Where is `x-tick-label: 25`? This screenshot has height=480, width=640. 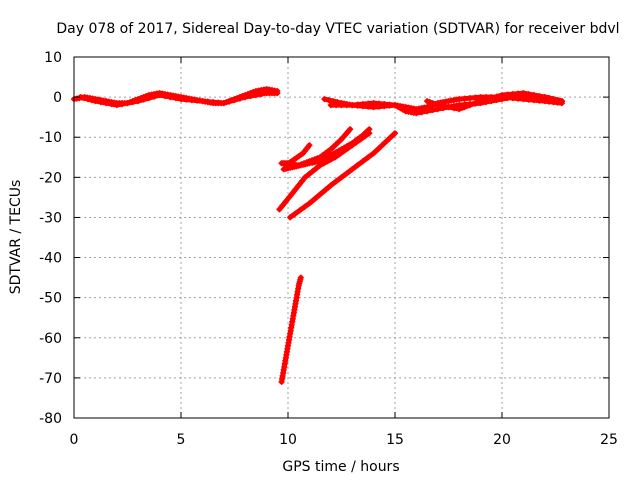
x-tick-label: 25 is located at coordinates (609, 440).